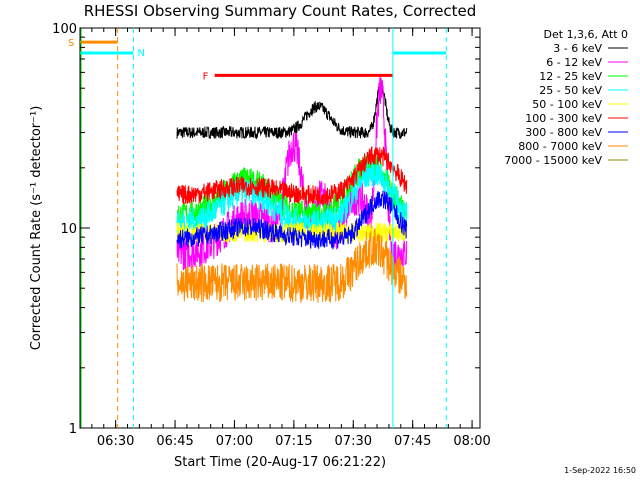  What do you see at coordinates (563, 132) in the screenshot?
I see `legend-label: 300 - 800 keV` at bounding box center [563, 132].